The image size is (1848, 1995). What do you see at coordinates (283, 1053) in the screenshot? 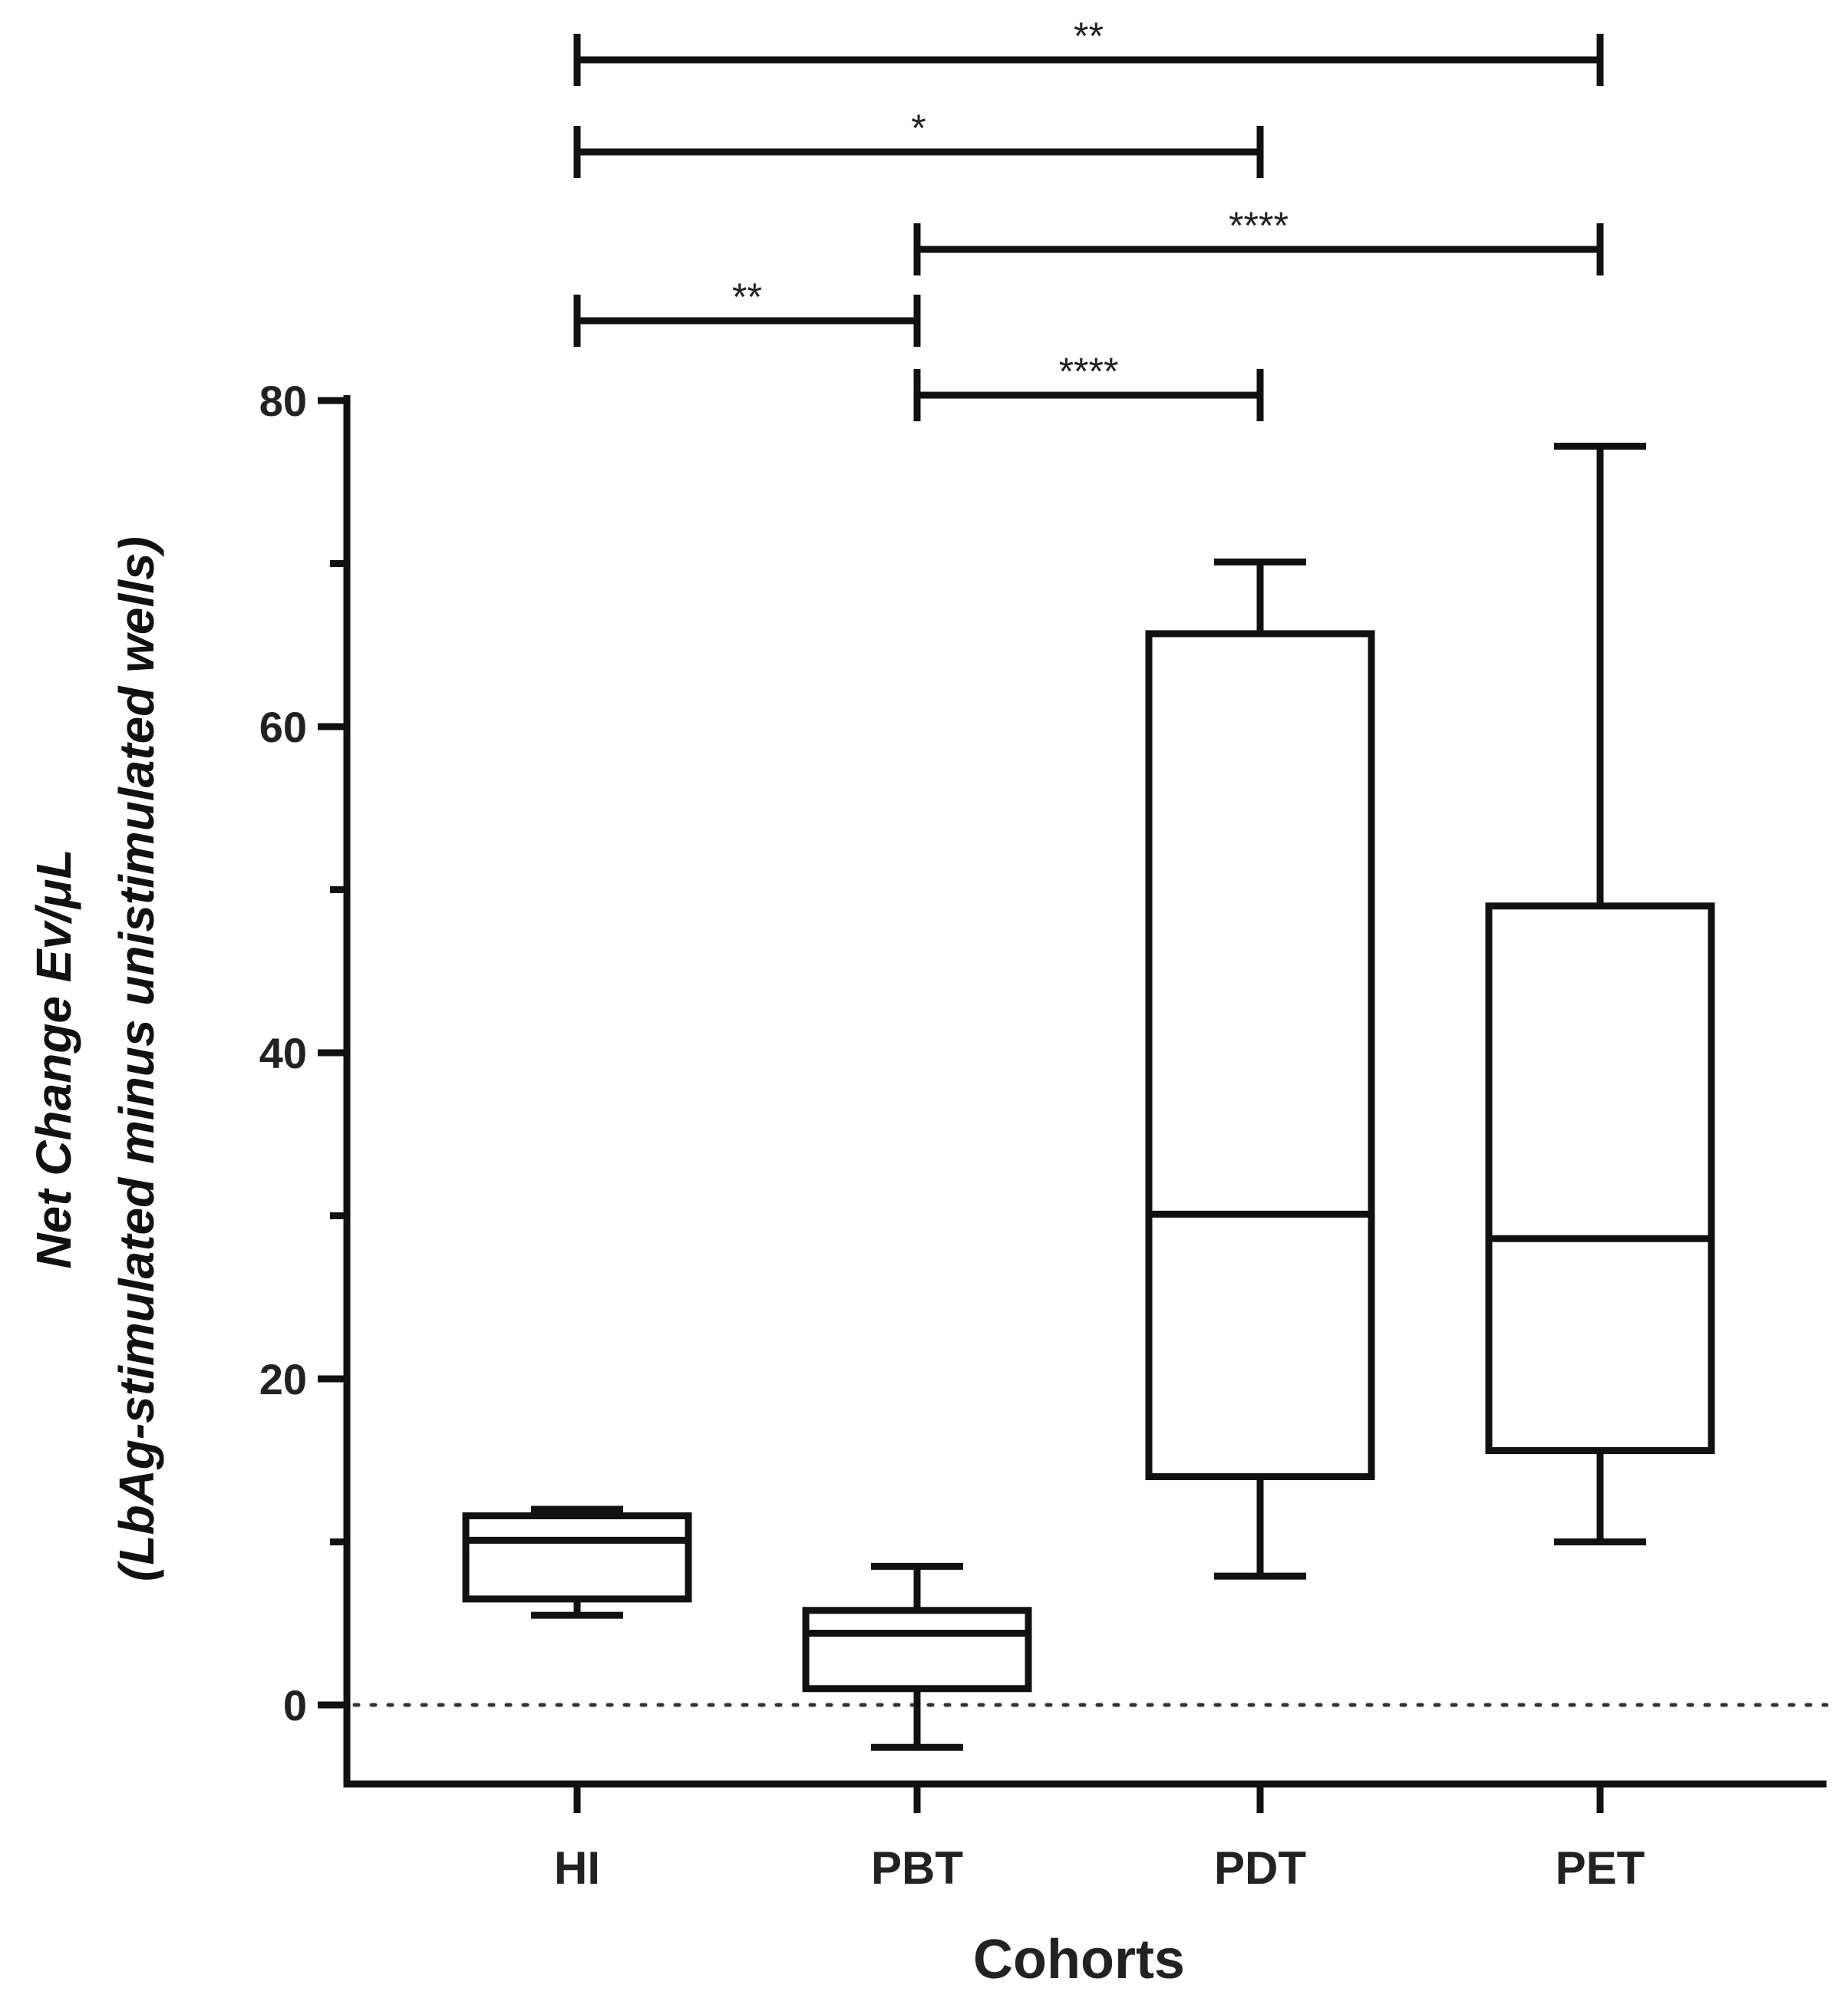
I see `y-tick-label-40: 40` at bounding box center [283, 1053].